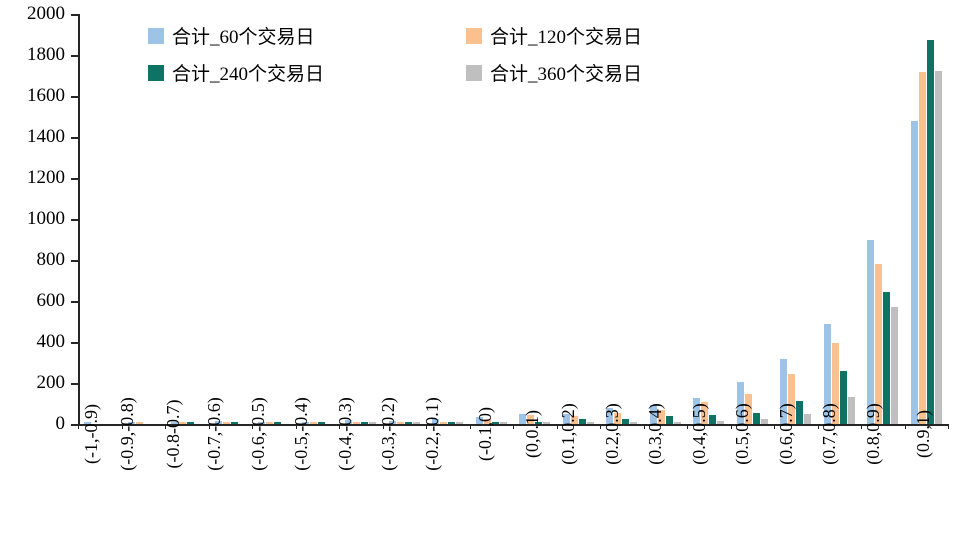  I want to click on x-tick-label: (0.9,1), so click(927, 473).